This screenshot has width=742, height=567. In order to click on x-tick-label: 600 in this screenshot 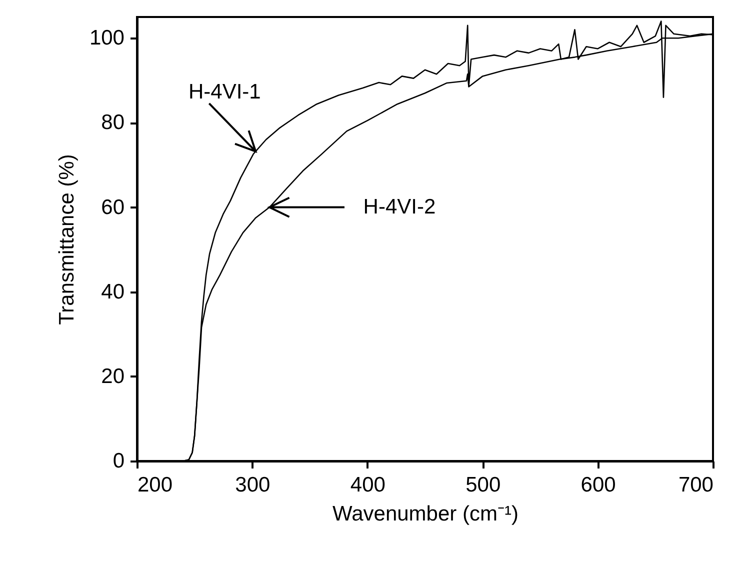, I will do `click(598, 485)`.